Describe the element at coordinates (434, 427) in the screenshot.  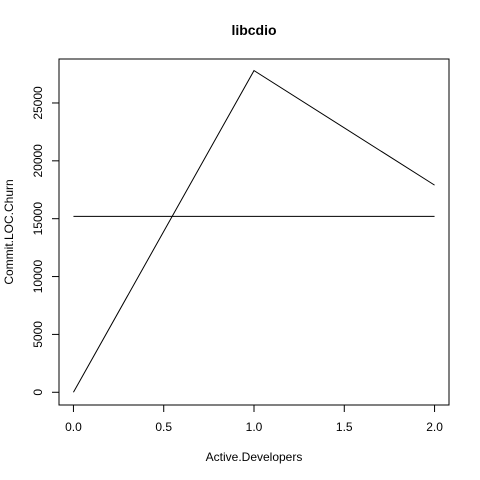
I see `x-tick-label: 2.0` at that location.